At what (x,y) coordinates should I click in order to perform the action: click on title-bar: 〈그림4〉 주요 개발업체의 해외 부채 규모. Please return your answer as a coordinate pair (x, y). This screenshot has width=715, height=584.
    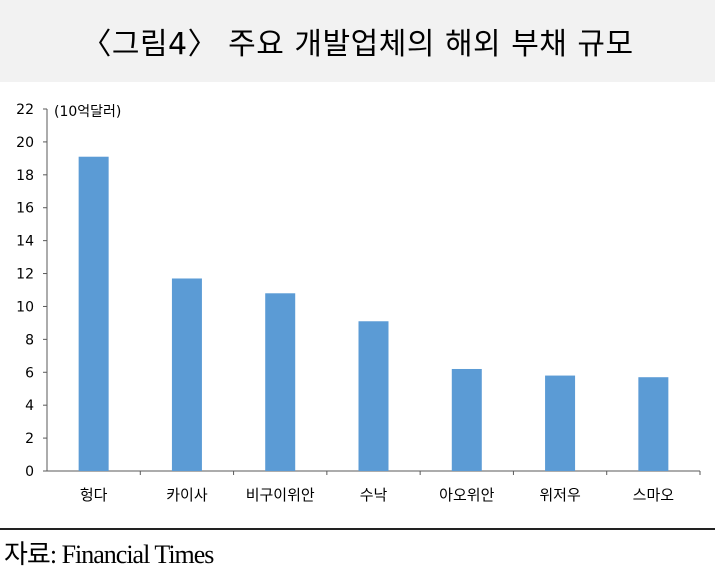
    Looking at the image, I should click on (357, 41).